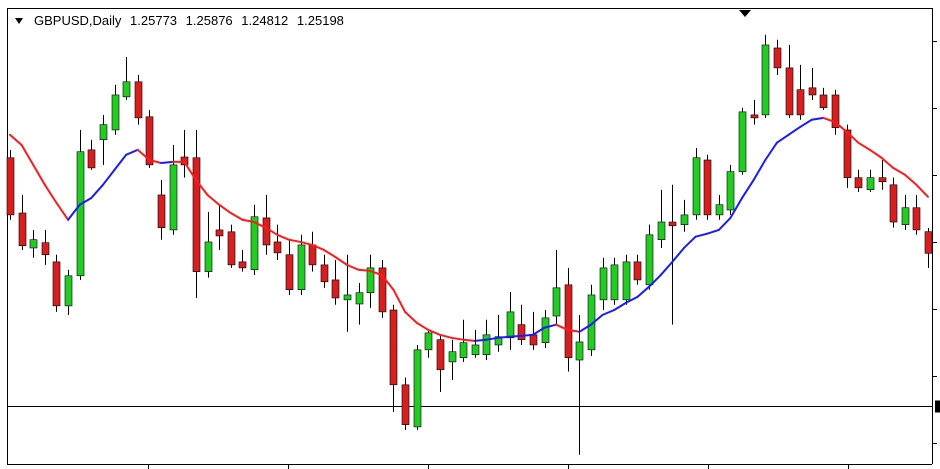  I want to click on open-price: 1.25773, so click(154, 20).